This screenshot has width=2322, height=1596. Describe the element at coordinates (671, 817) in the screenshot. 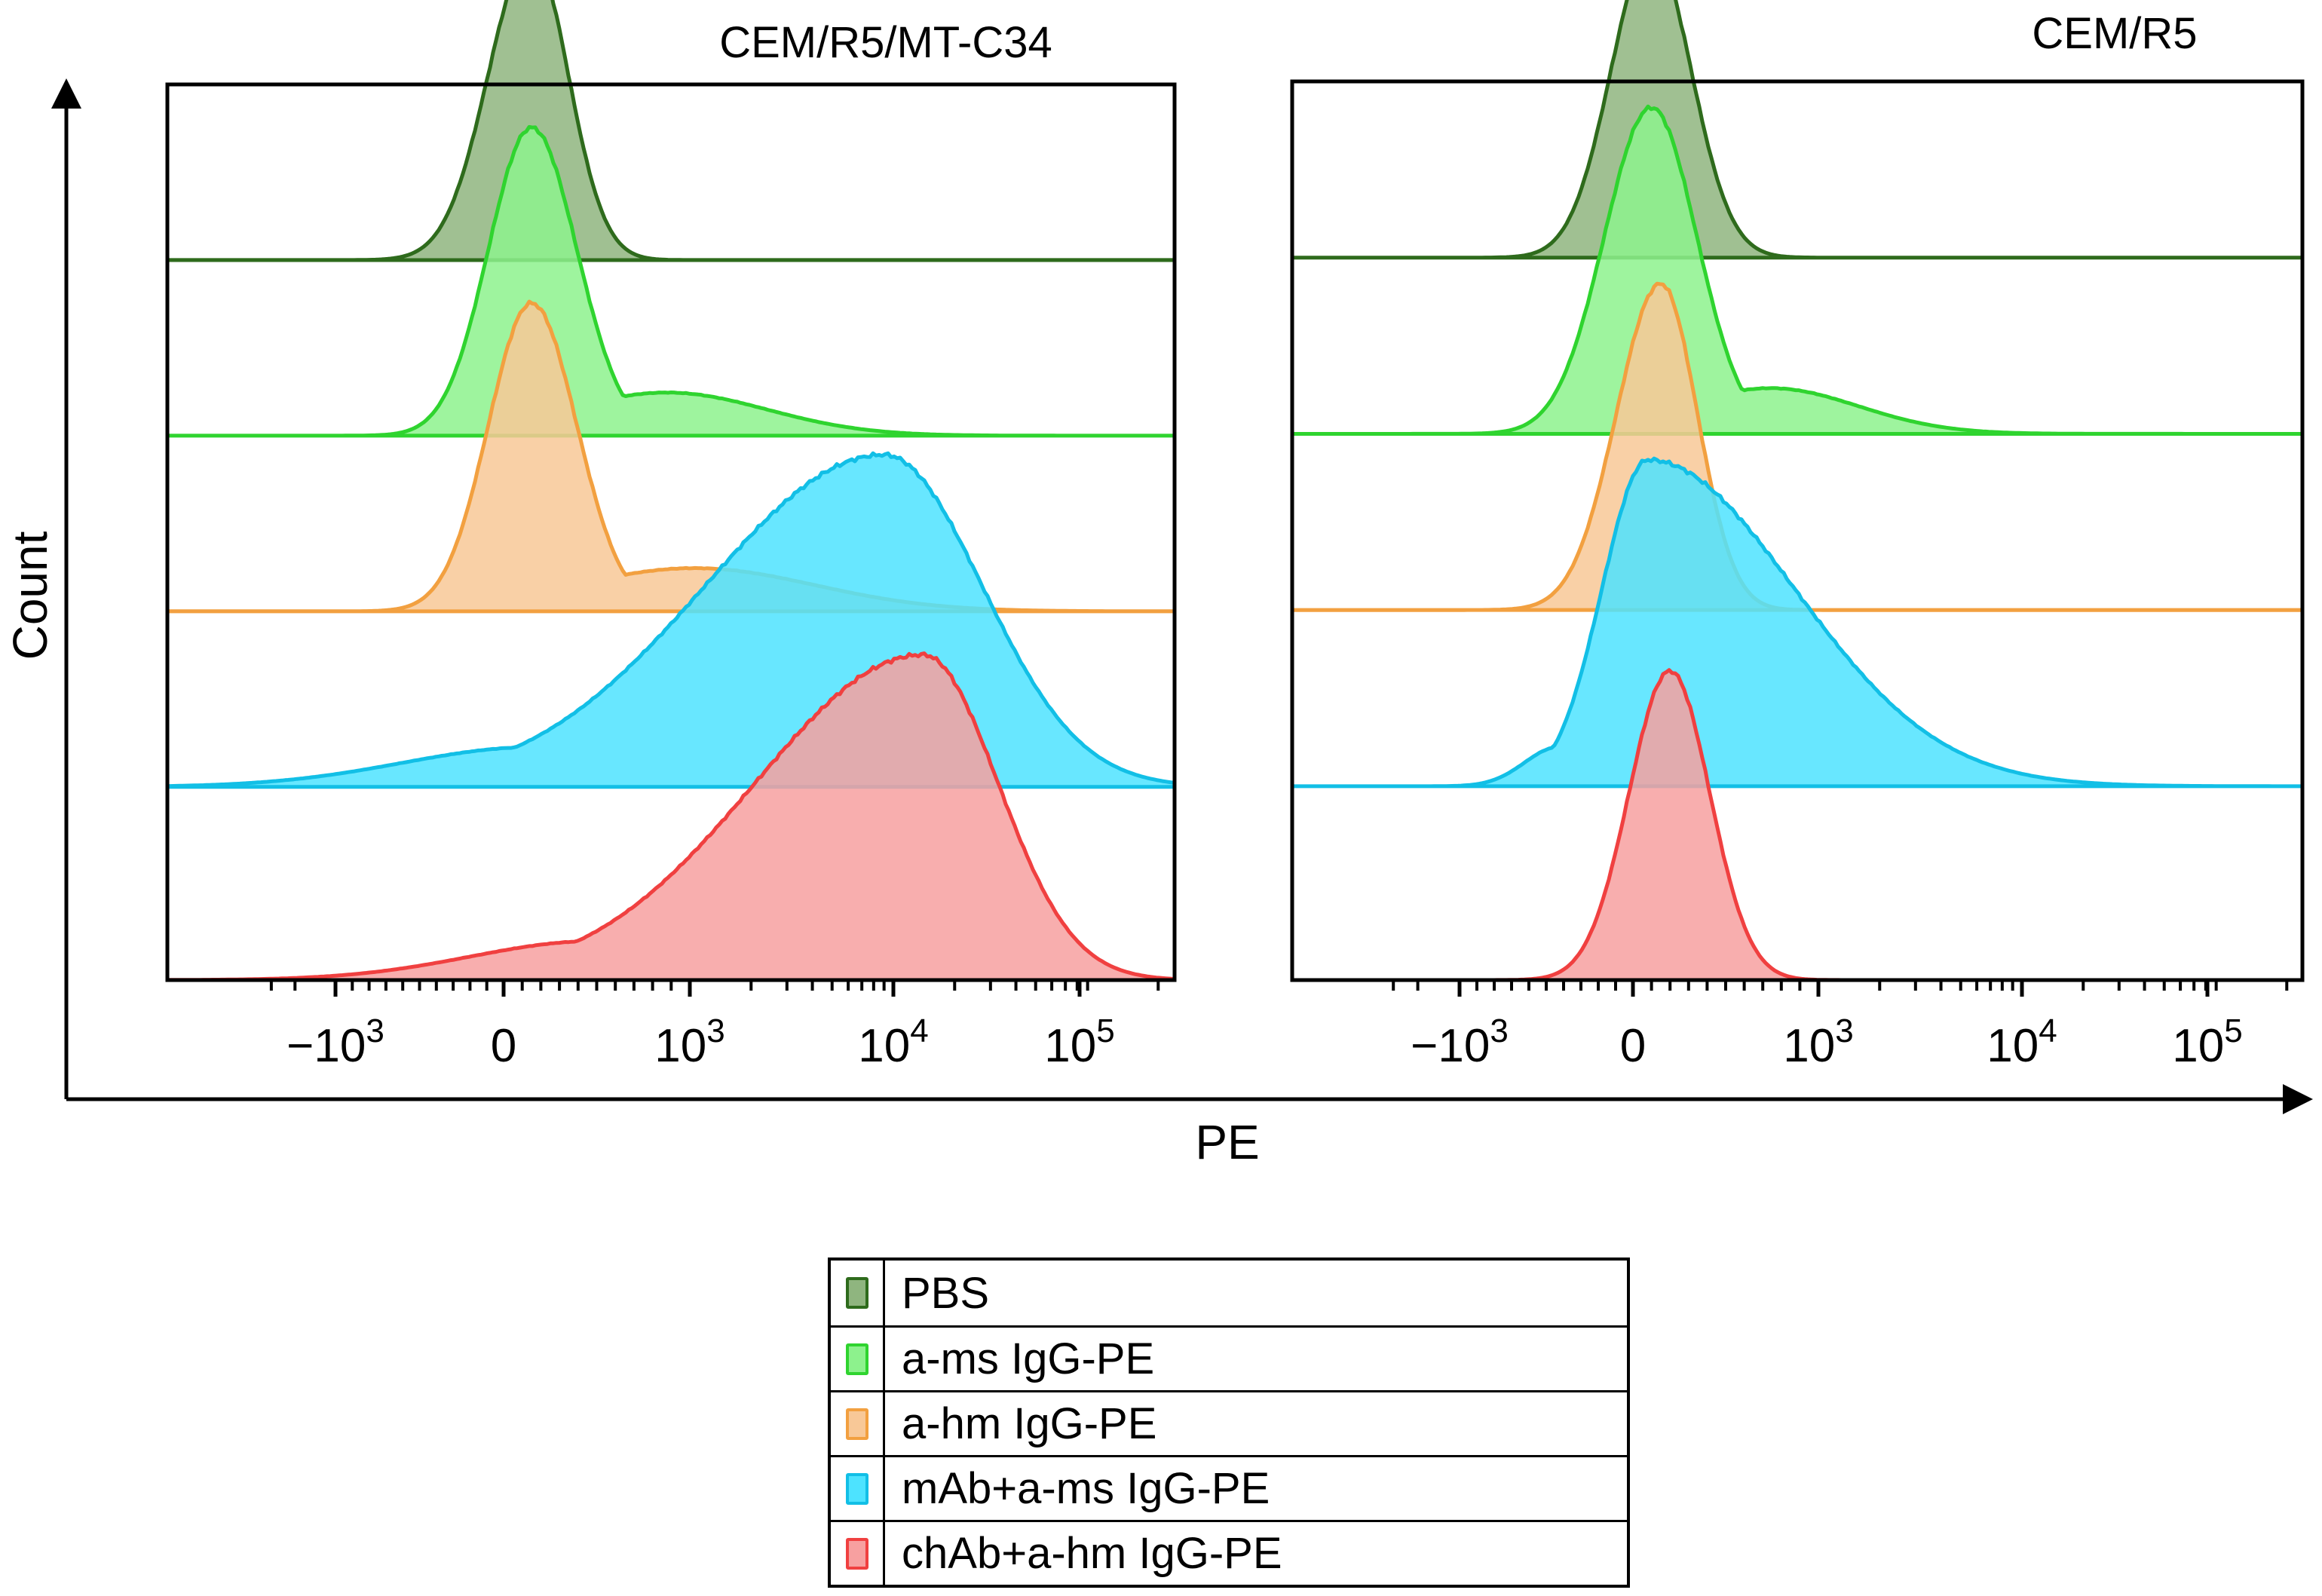

I see `histogram-chab-a-hm-igg-pe` at that location.